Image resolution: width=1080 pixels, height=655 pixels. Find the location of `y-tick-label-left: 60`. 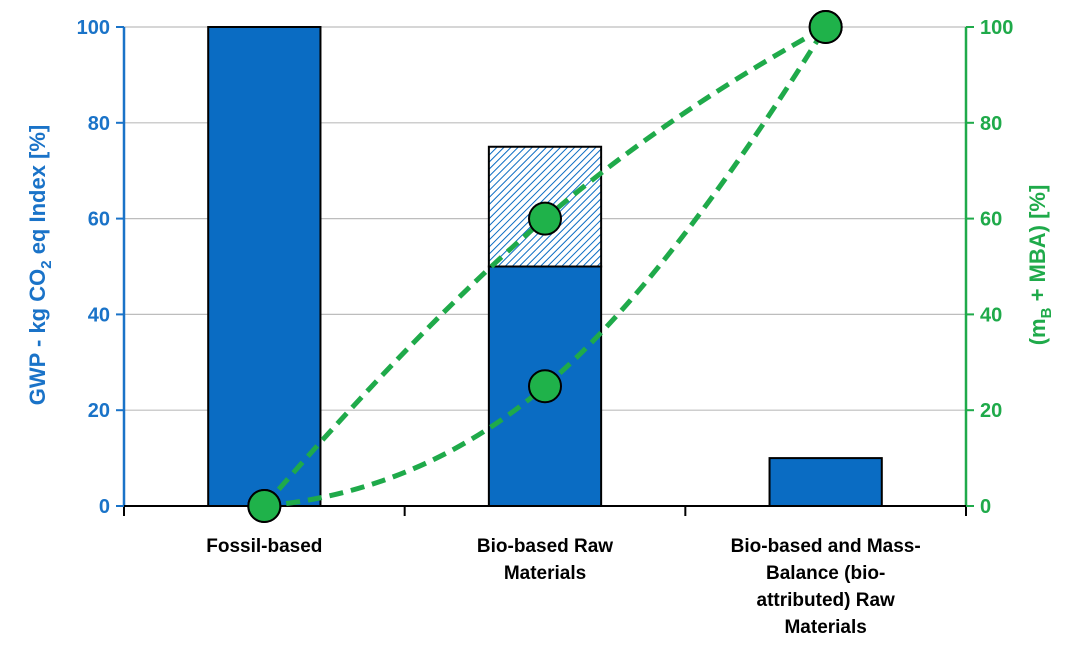

y-tick-label-left: 60 is located at coordinates (99, 220).